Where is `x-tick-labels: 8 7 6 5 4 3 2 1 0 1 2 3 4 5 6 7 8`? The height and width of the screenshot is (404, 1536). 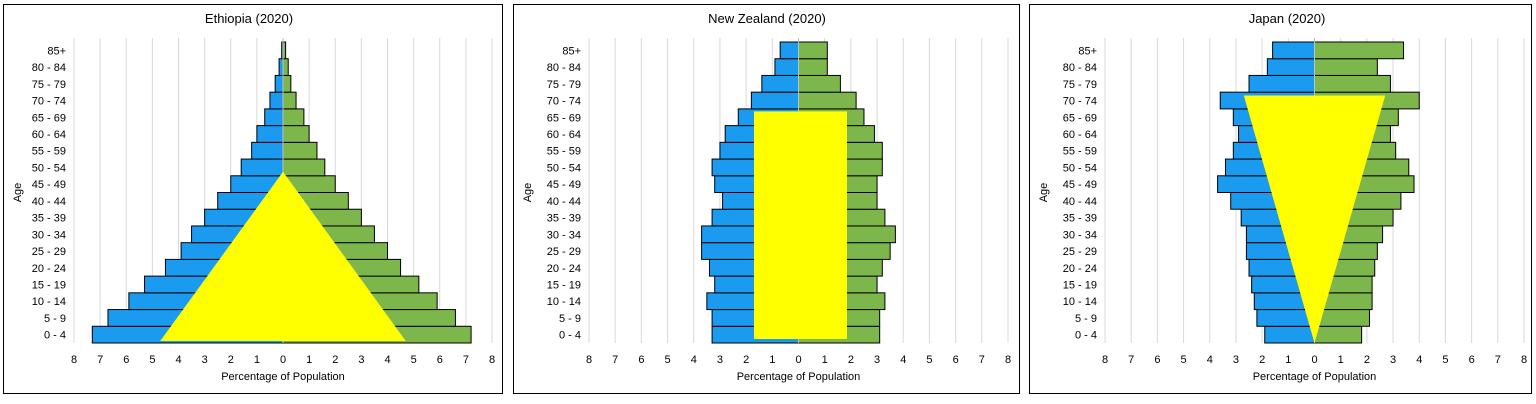 x-tick-labels: 8 7 6 5 4 3 2 1 0 1 2 3 4 5 6 7 8 is located at coordinates (283, 360).